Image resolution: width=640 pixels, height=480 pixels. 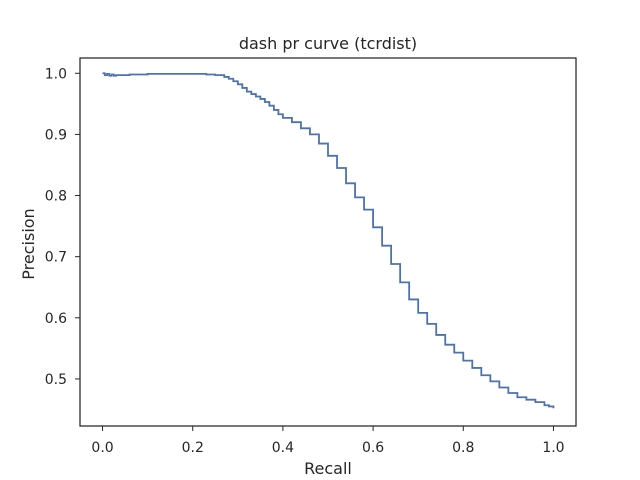 I want to click on y-axis: 0.5 0.6 0.7 0.8 0.9 1.0, so click(x=62, y=227).